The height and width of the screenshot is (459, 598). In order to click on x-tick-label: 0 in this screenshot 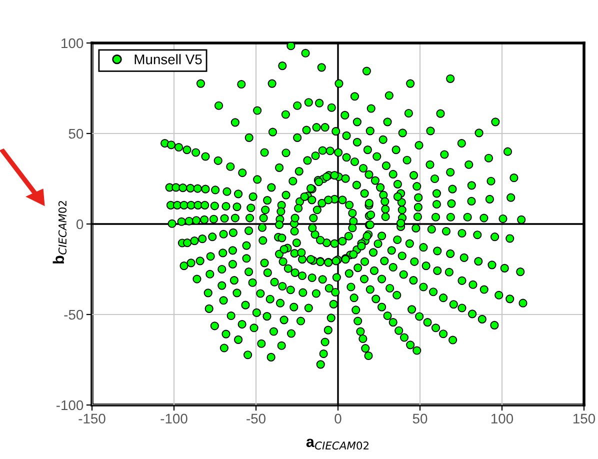, I will do `click(338, 419)`.